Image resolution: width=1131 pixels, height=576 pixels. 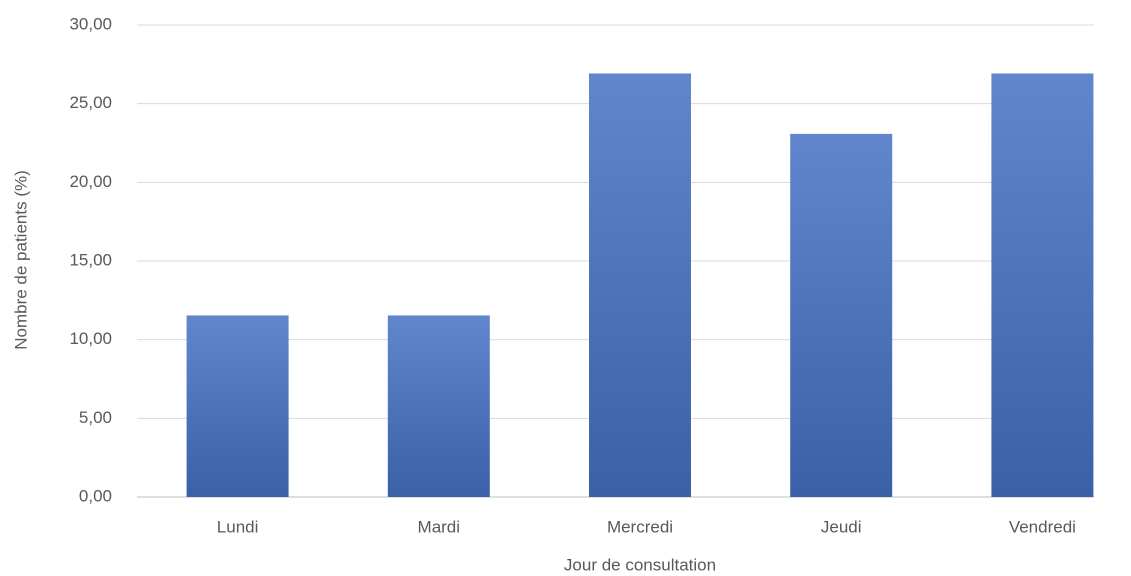 What do you see at coordinates (90, 259) in the screenshot?
I see `y-tick-label: 15,00` at bounding box center [90, 259].